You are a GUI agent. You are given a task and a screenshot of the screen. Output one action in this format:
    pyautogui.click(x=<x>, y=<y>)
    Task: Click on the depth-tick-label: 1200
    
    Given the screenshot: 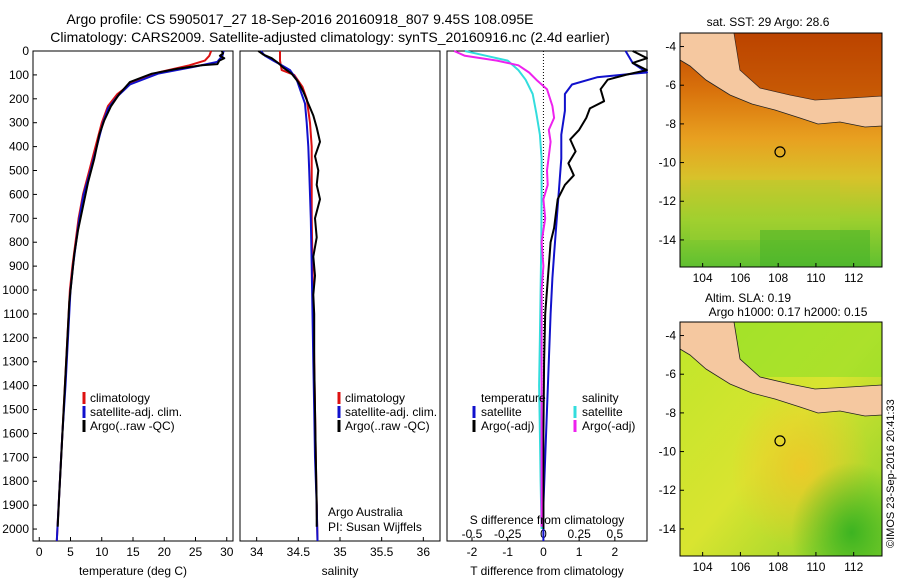 What is the action you would take?
    pyautogui.click(x=15, y=338)
    